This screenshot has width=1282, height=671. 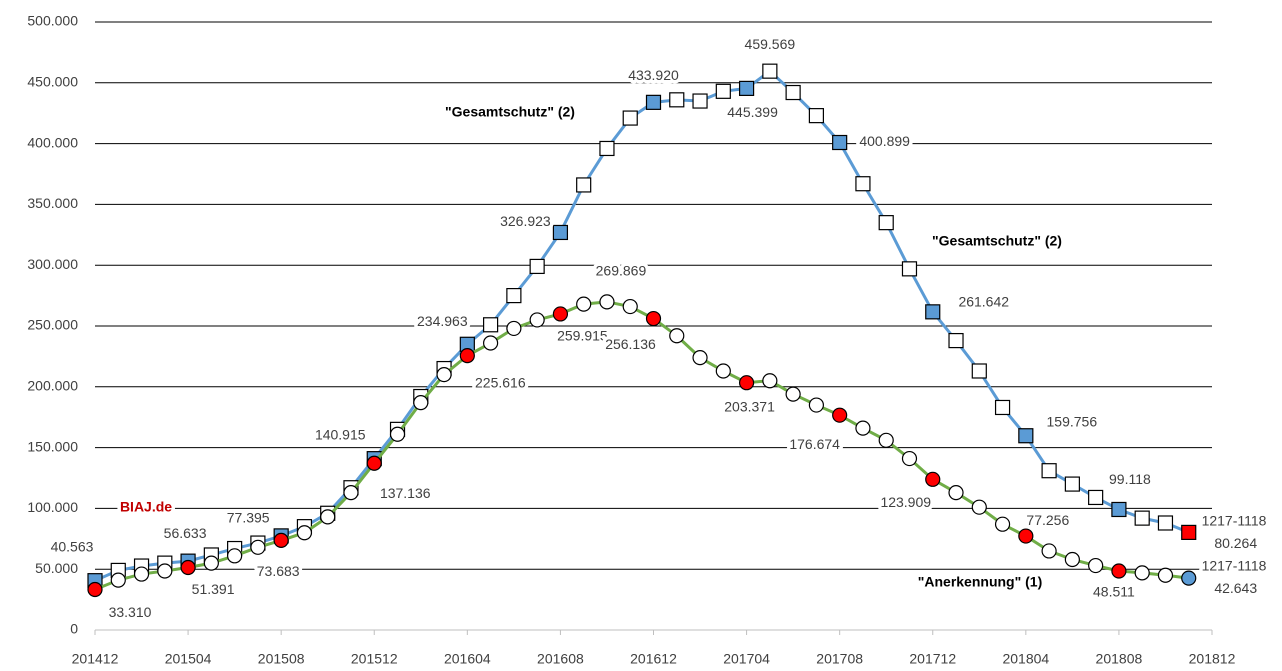 What do you see at coordinates (72, 546) in the screenshot?
I see `data-label: 40.563` at bounding box center [72, 546].